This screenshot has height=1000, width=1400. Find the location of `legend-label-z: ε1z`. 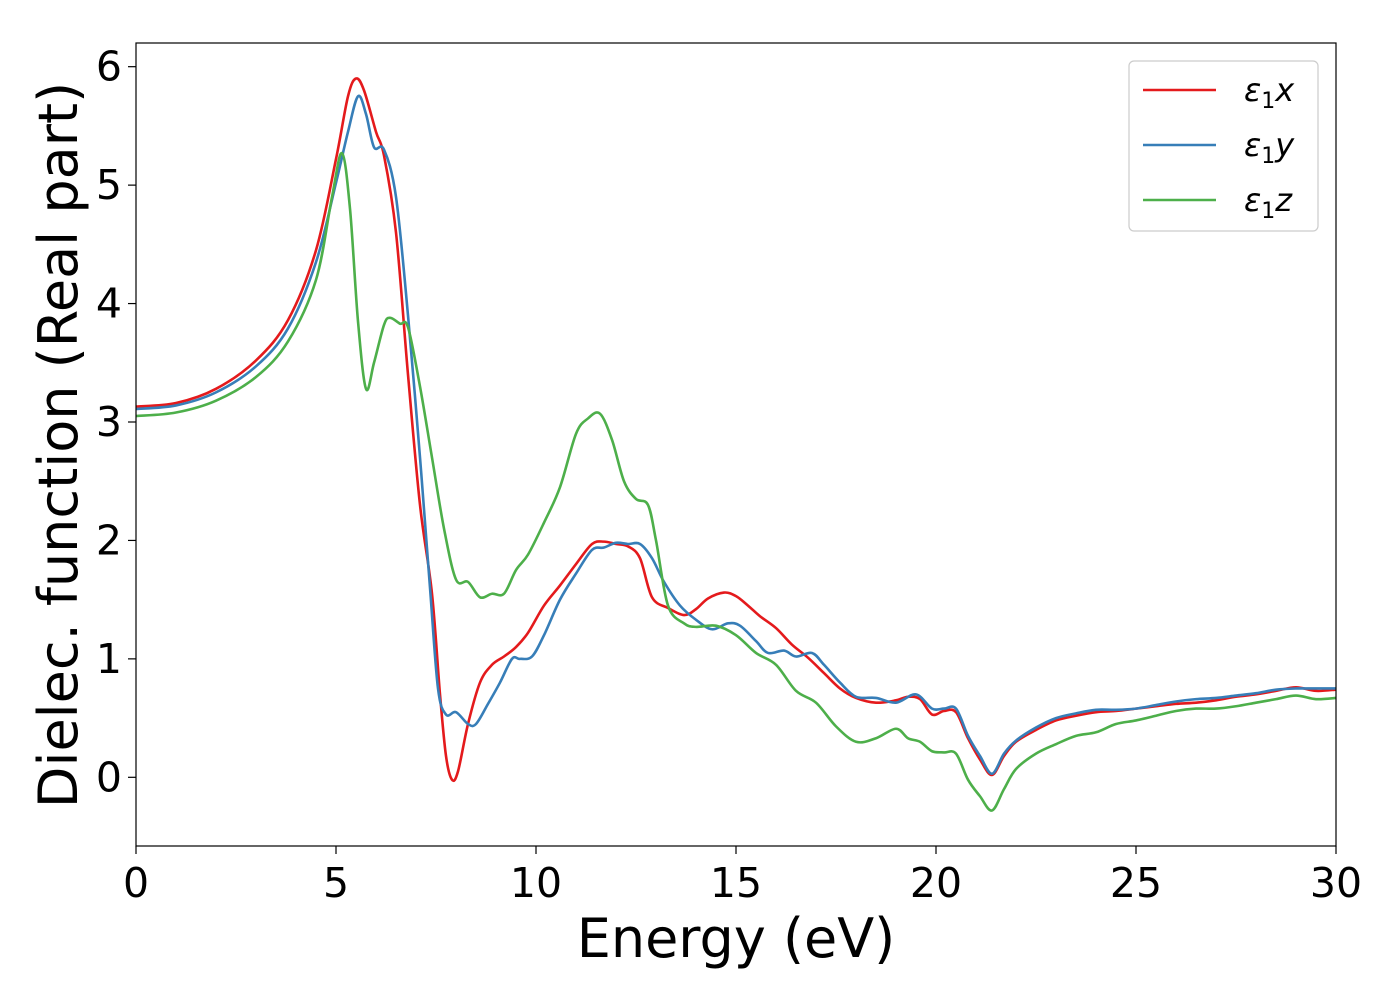

legend-label-z: ε1z is located at coordinates (1268, 202).